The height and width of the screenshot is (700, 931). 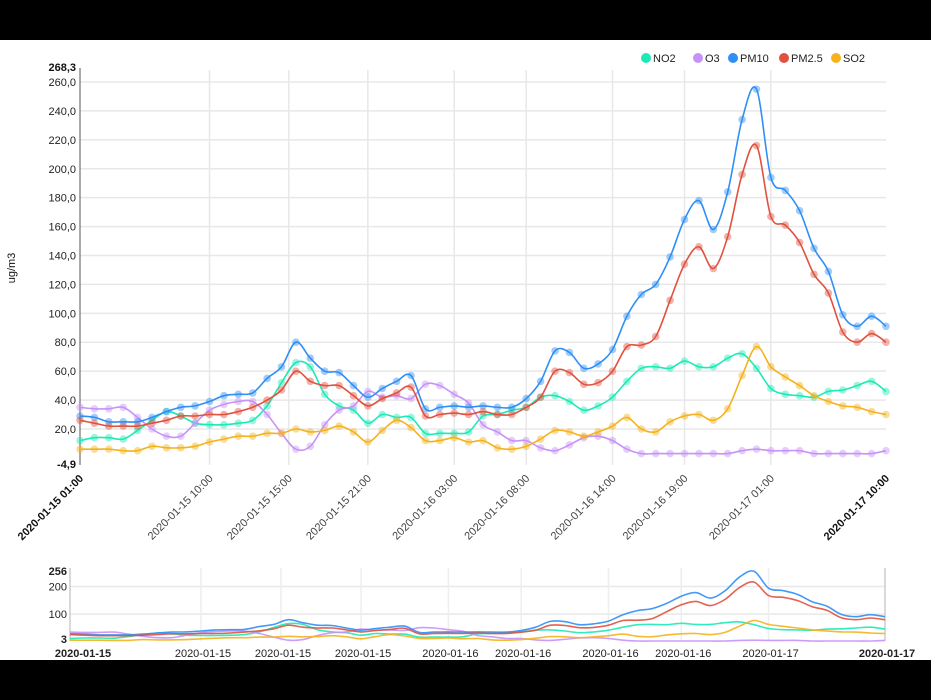 I want to click on legend-item-o3: O3, so click(x=706, y=59).